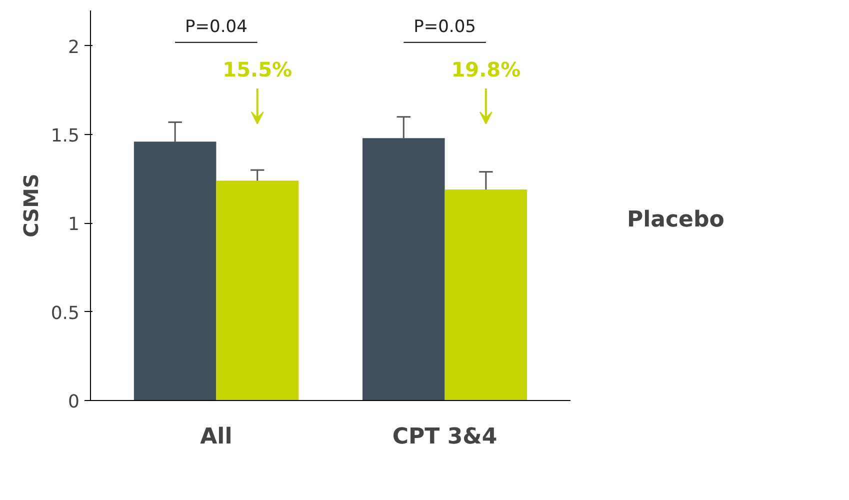  I want to click on annotation: P=0.05, so click(445, 27).